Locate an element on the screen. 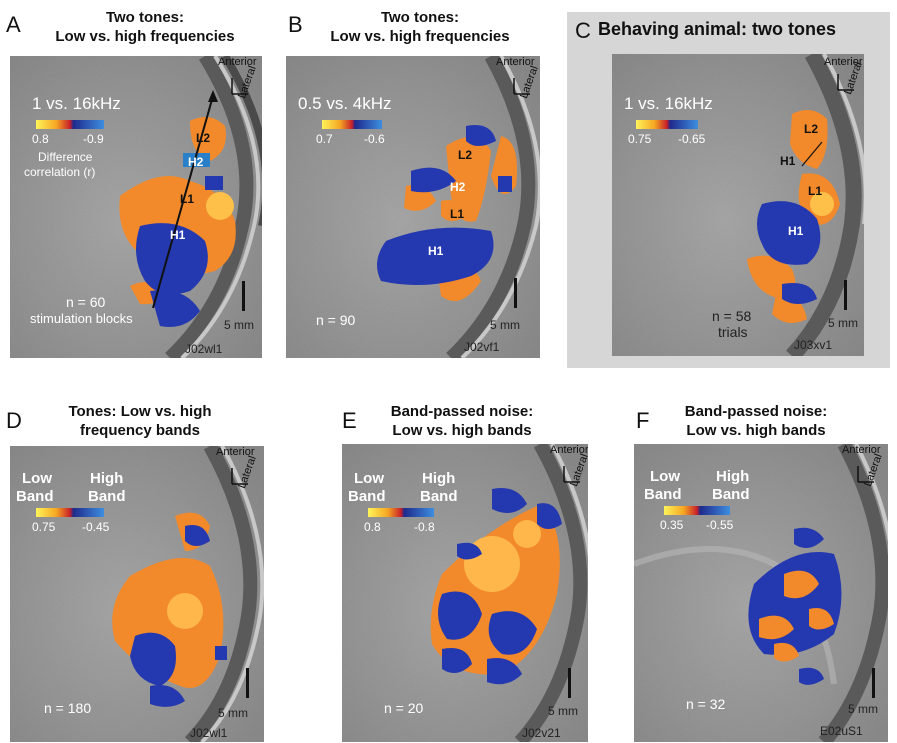 The height and width of the screenshot is (743, 897). panel-f-brain-map is located at coordinates (761, 593).